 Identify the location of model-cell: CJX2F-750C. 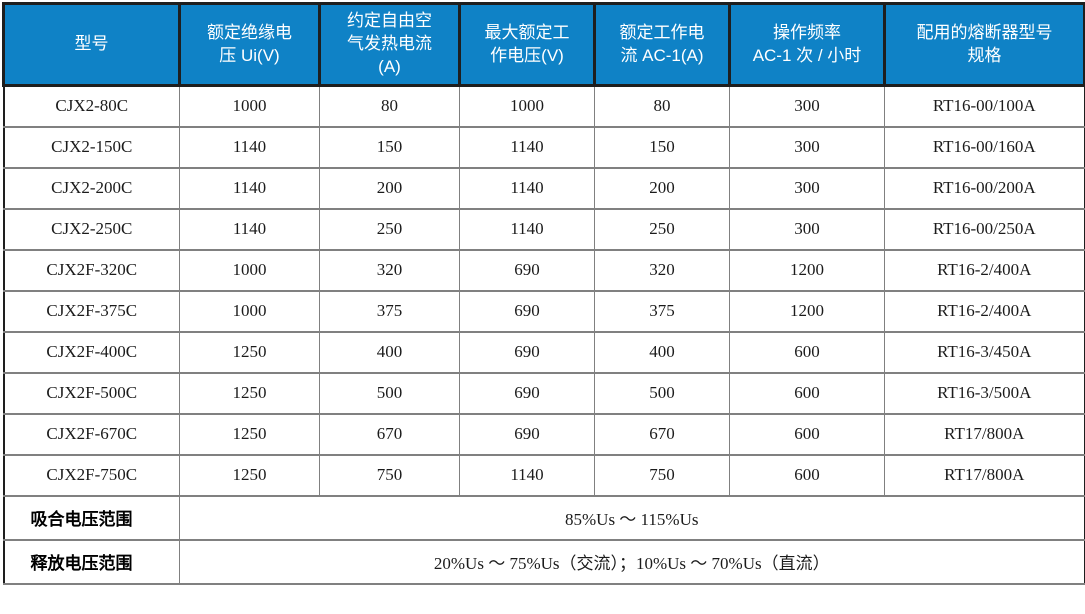
(91, 475).